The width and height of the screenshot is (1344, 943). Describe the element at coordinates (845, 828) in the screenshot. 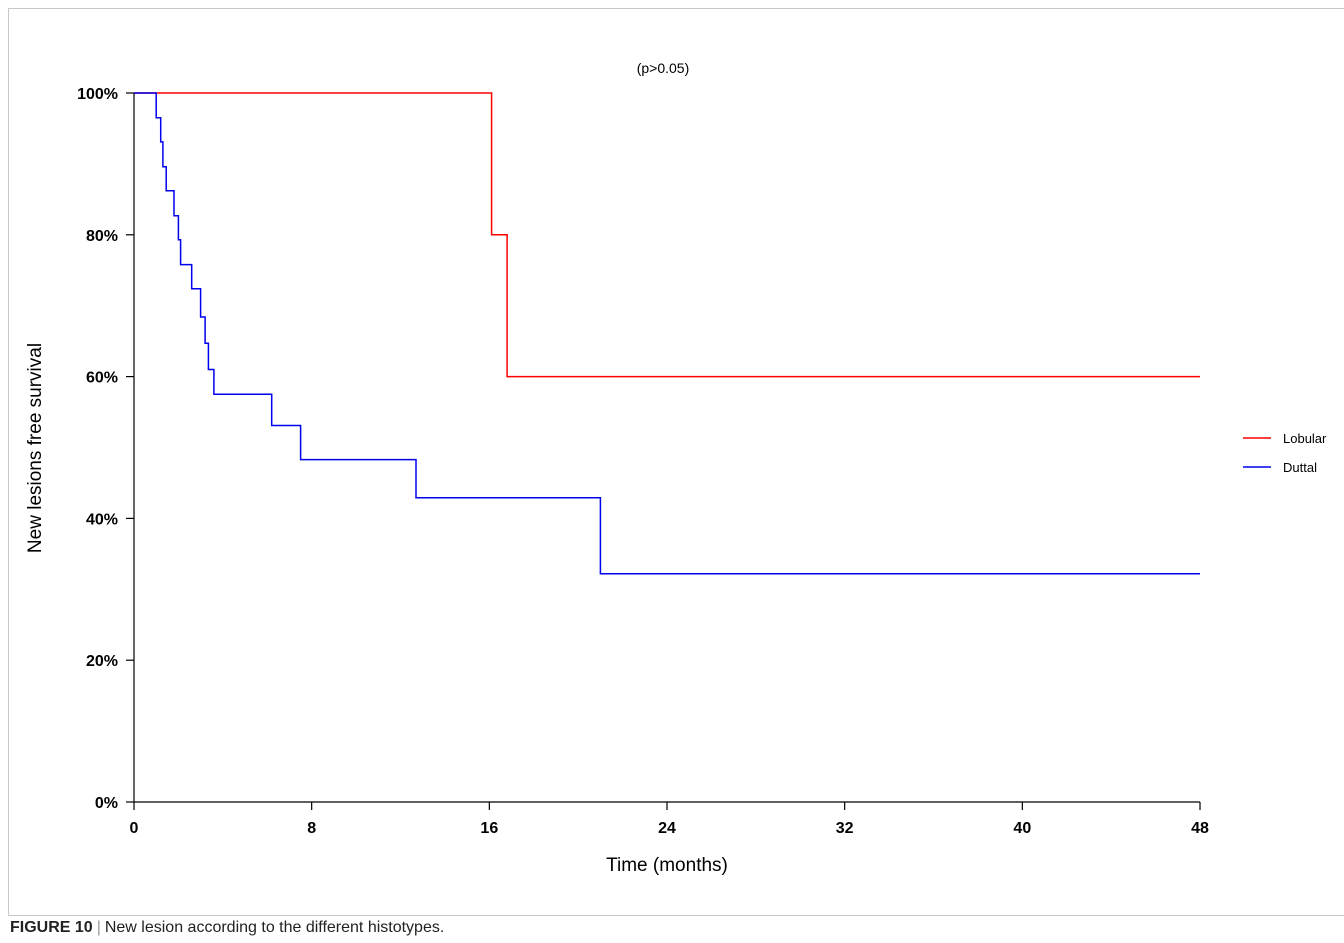

I see `x-tick-label: 32` at that location.